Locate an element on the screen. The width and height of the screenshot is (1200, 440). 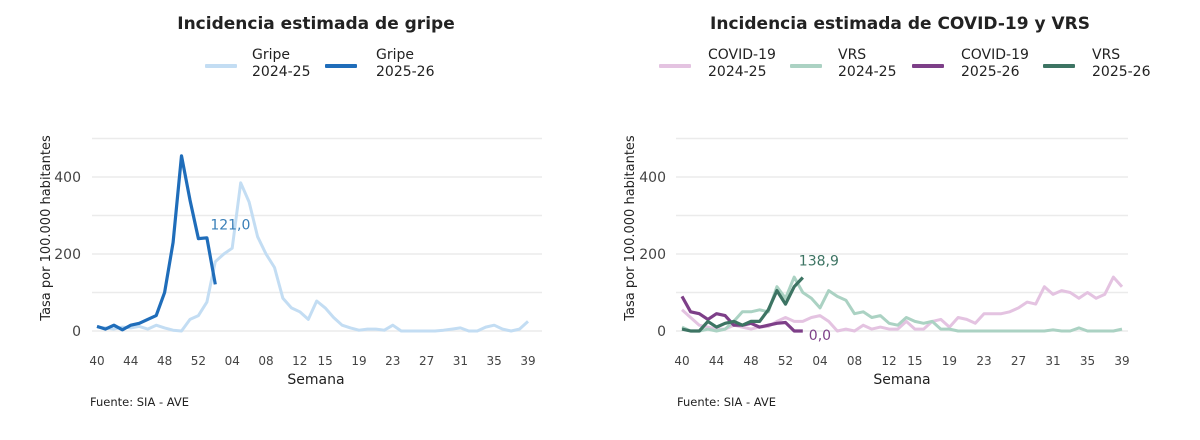
legend-item-gripe-2024-25: Gripe 2024-25 is located at coordinates (281, 64).